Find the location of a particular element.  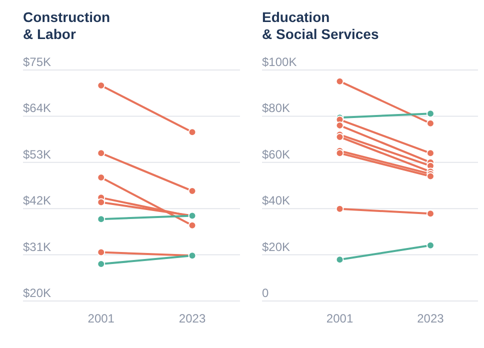

y-tick-label: 0 is located at coordinates (265, 293).